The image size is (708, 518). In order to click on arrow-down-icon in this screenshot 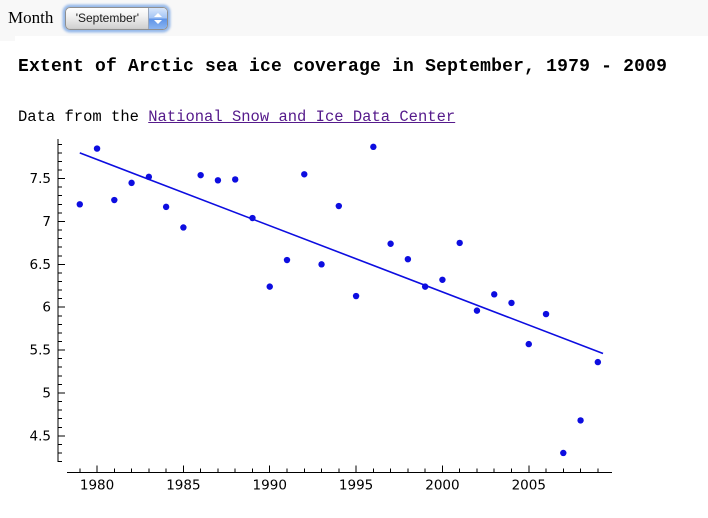, I will do `click(158, 21)`.